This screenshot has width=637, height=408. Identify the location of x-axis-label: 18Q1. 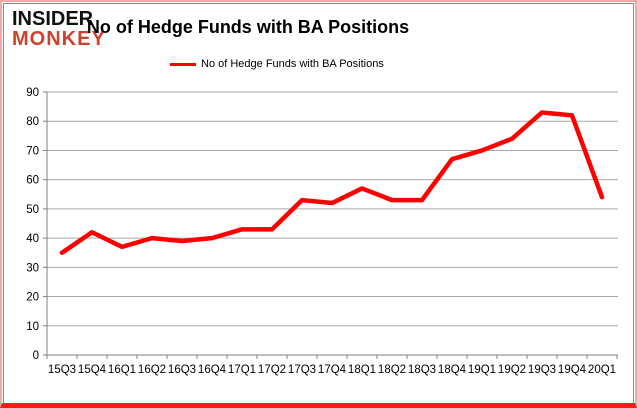
(362, 370).